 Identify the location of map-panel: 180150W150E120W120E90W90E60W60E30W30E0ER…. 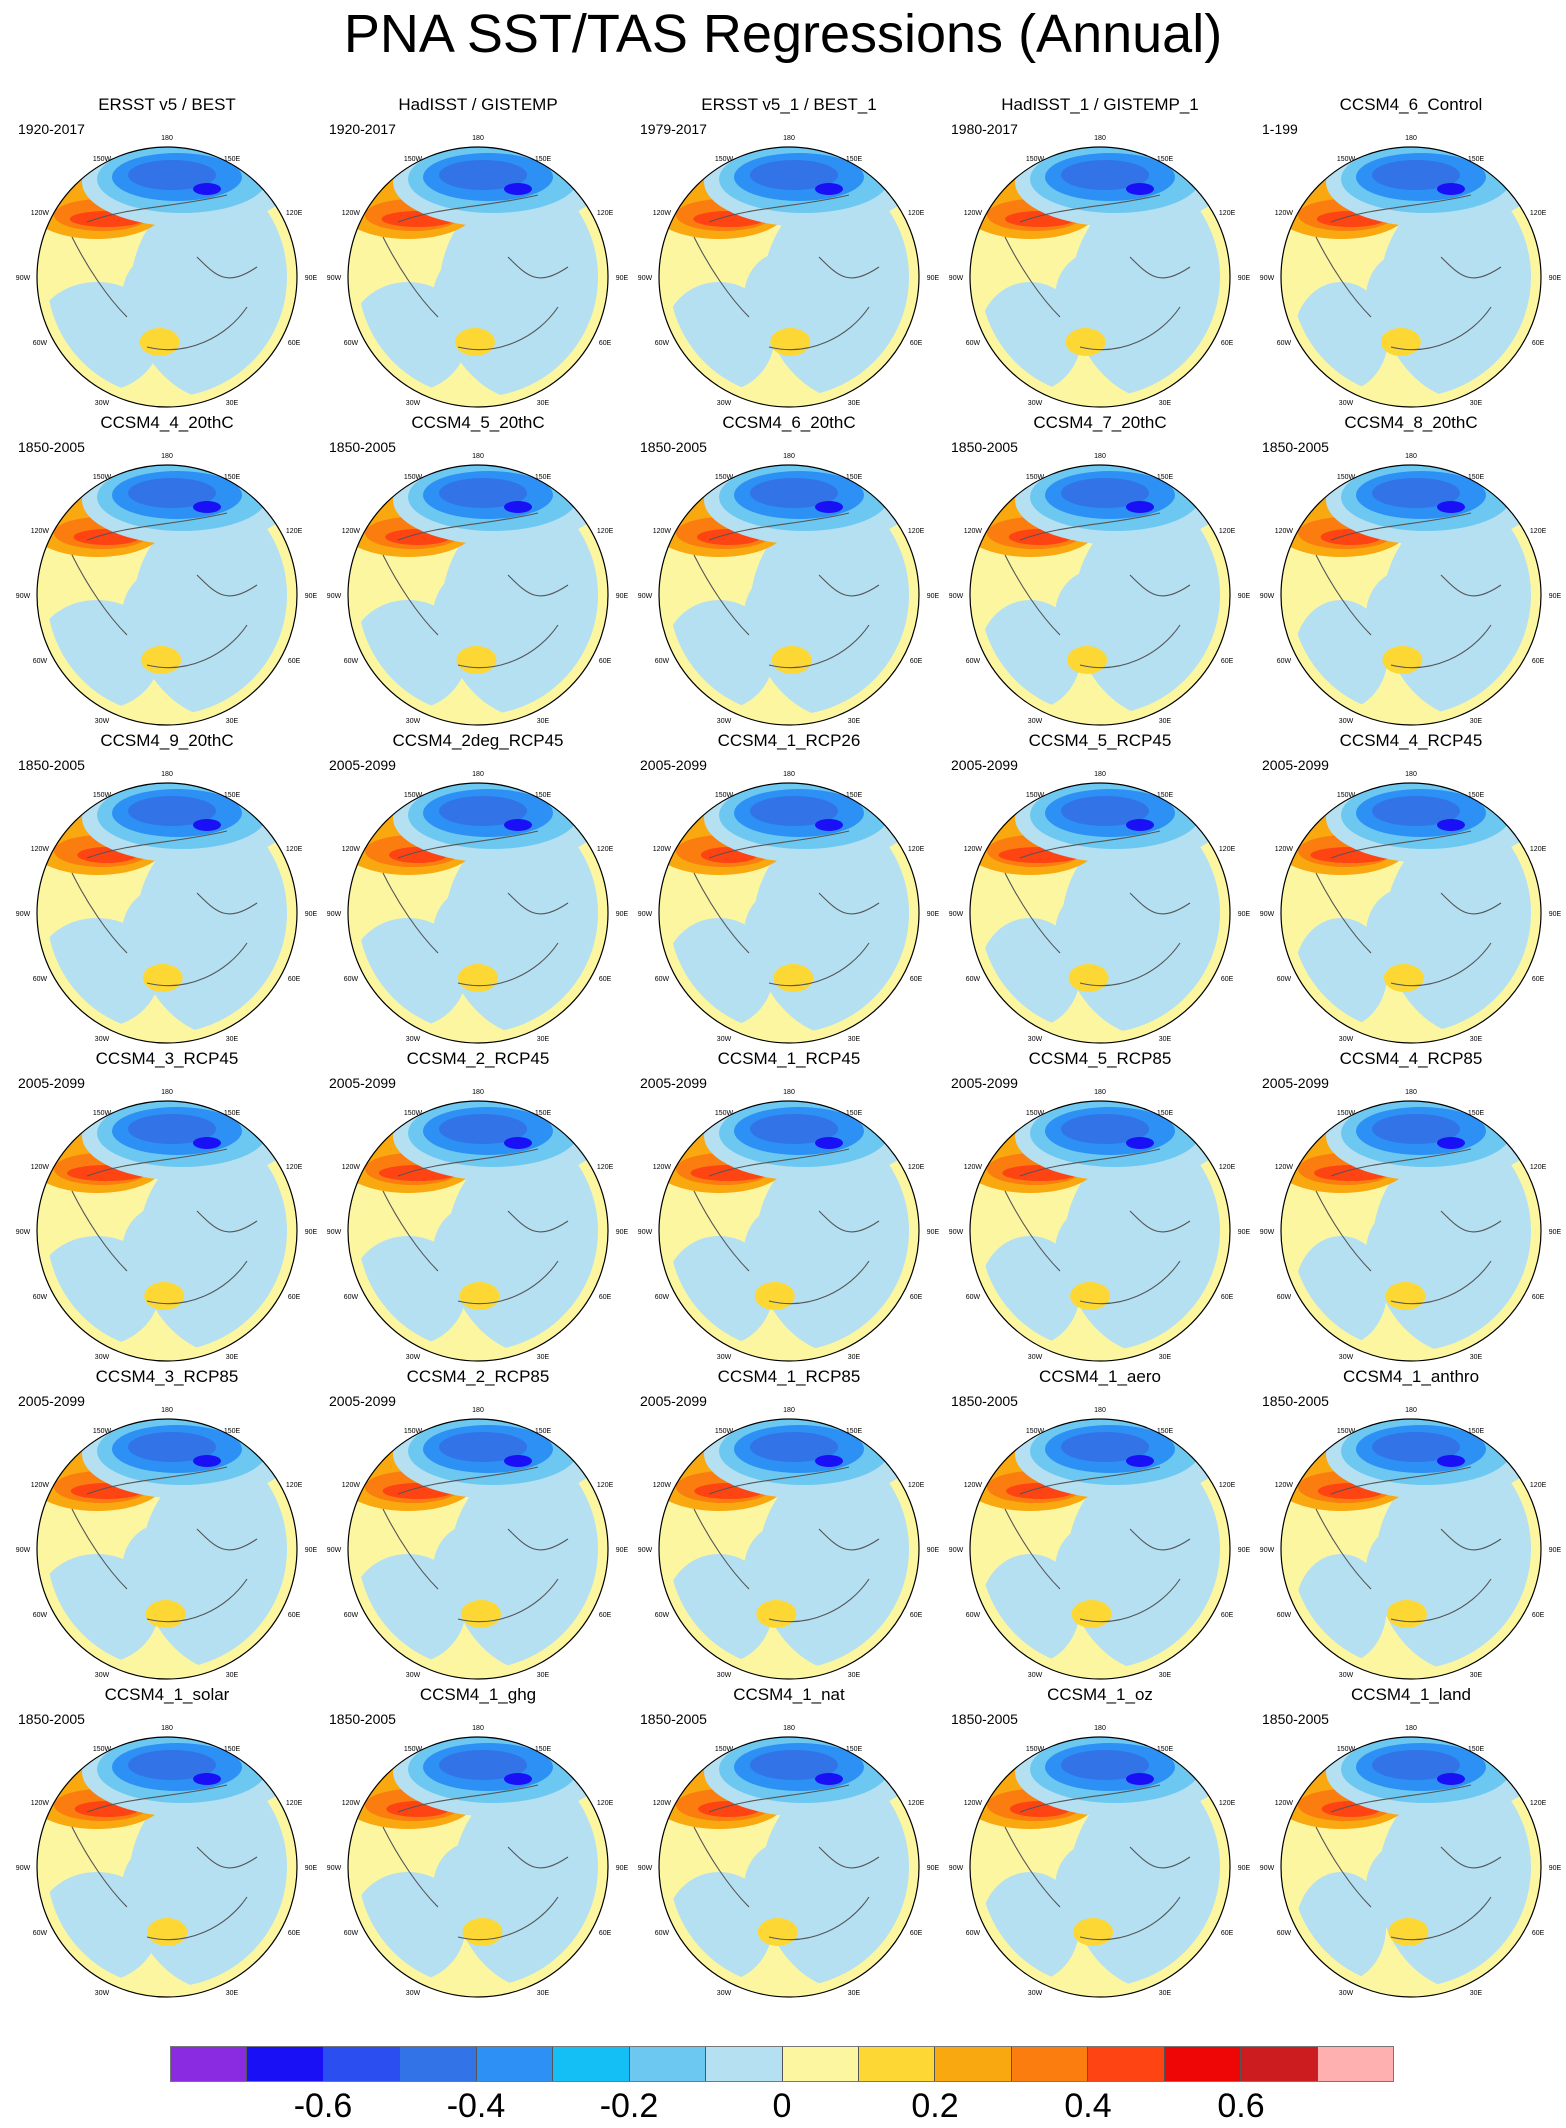
(789, 255).